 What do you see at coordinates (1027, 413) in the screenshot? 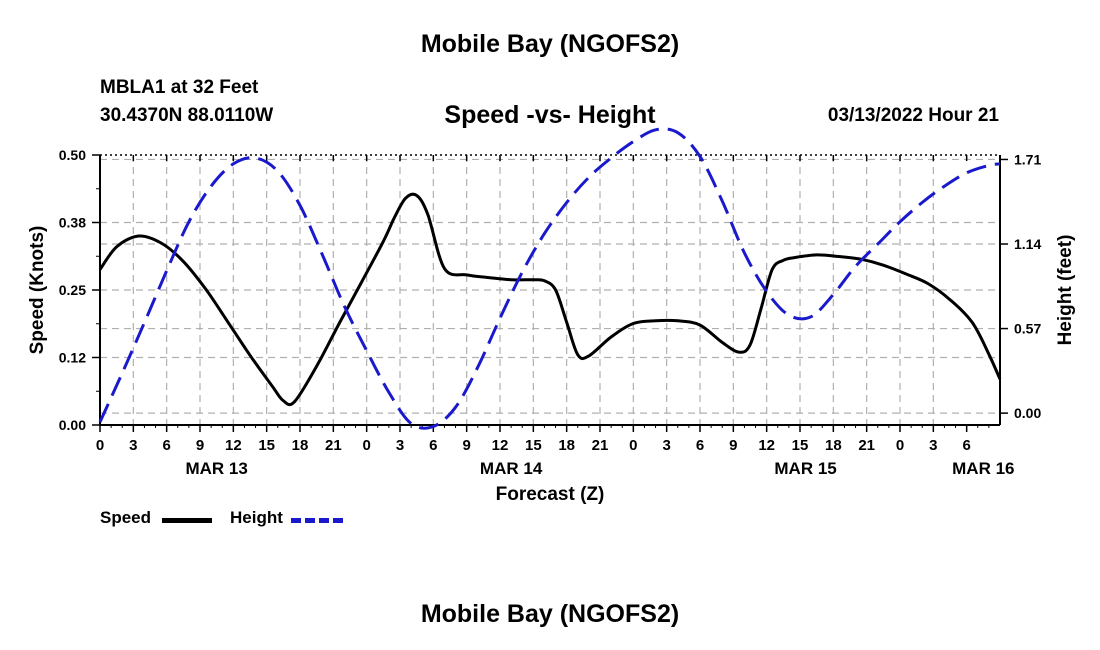
I see `y2-tick-label: 0.00` at bounding box center [1027, 413].